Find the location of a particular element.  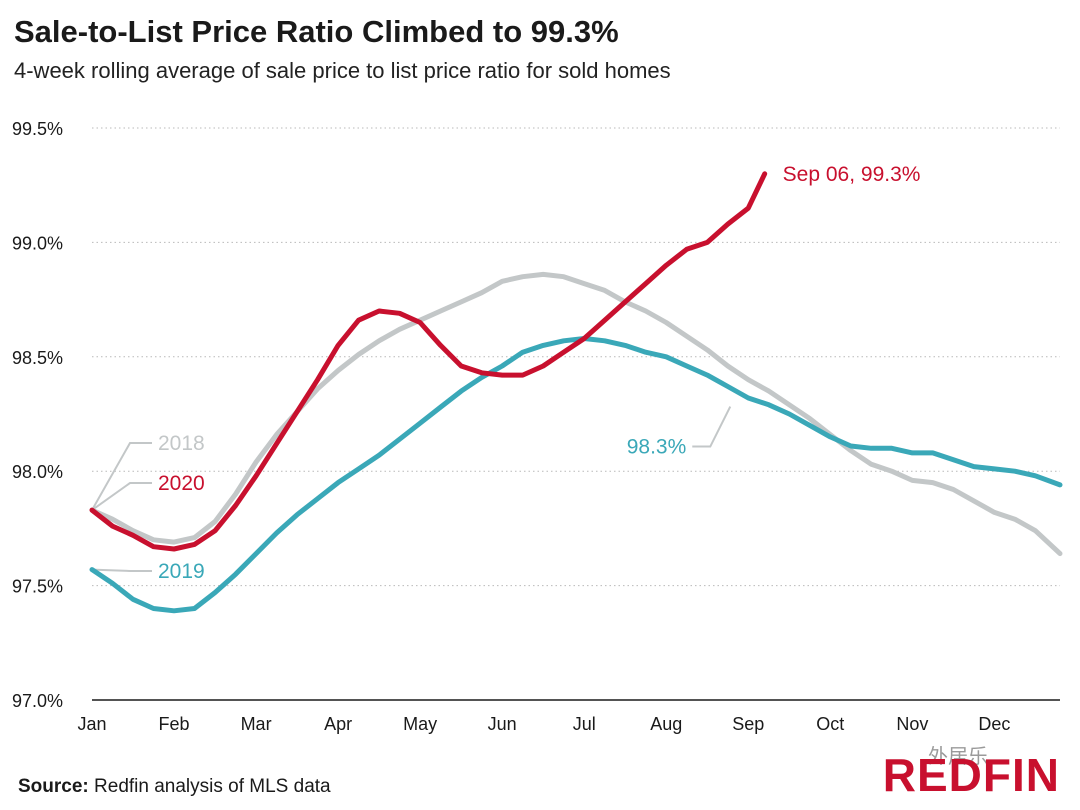

leader-line-2019 is located at coordinates (121, 570).